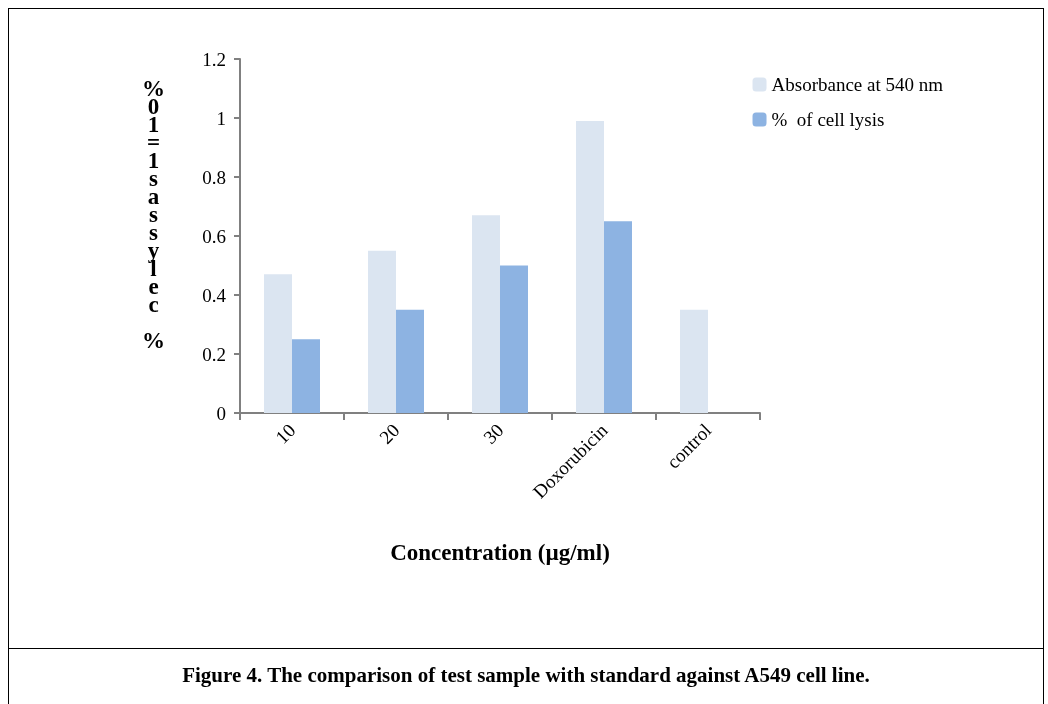 The height and width of the screenshot is (704, 1048). Describe the element at coordinates (214, 59) in the screenshot. I see `y-tick-label: 1.2` at that location.